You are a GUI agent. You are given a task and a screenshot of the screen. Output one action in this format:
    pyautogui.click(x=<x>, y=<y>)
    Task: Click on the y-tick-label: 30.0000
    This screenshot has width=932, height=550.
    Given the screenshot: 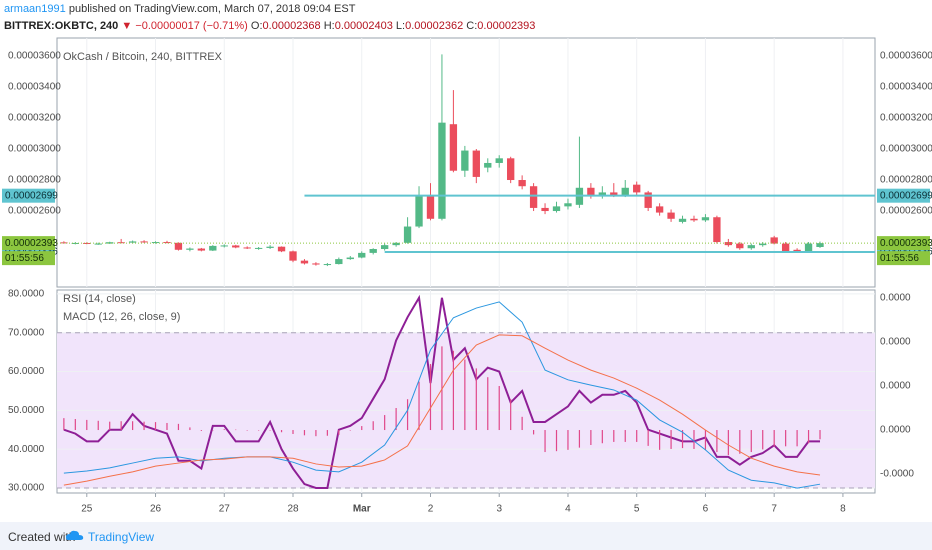 What is the action you would take?
    pyautogui.click(x=26, y=488)
    